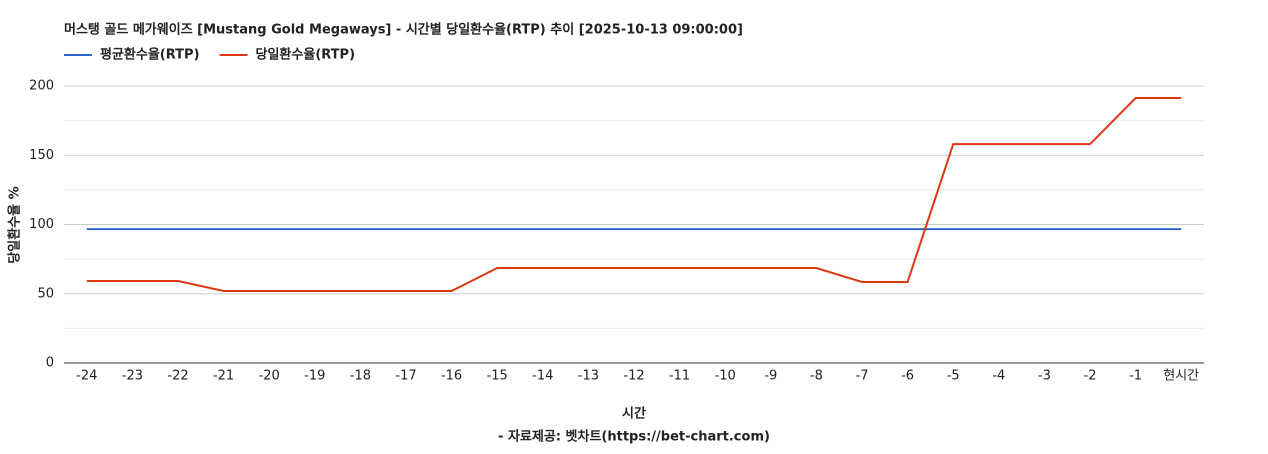 This screenshot has height=454, width=1268. What do you see at coordinates (542, 376) in the screenshot?
I see `x-tick-label: -14` at bounding box center [542, 376].